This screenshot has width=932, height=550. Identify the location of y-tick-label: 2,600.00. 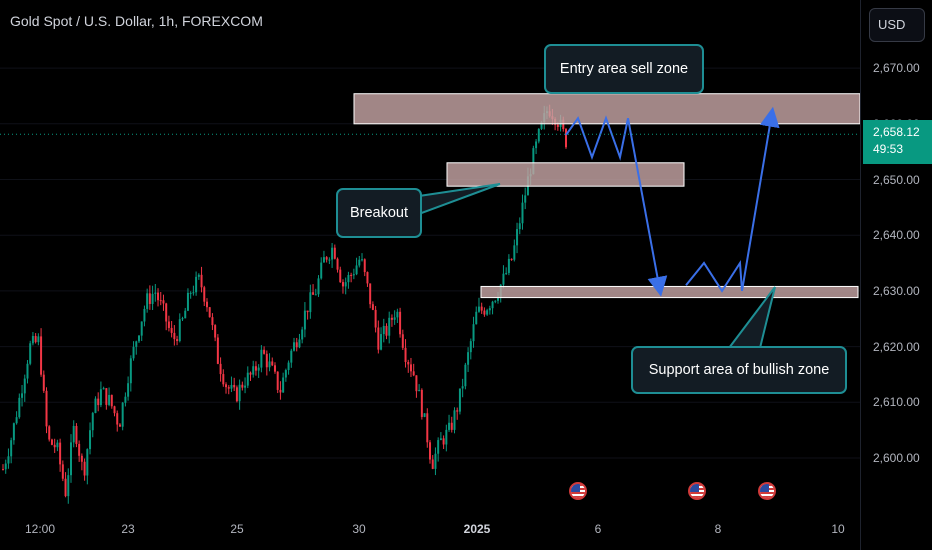
(896, 458).